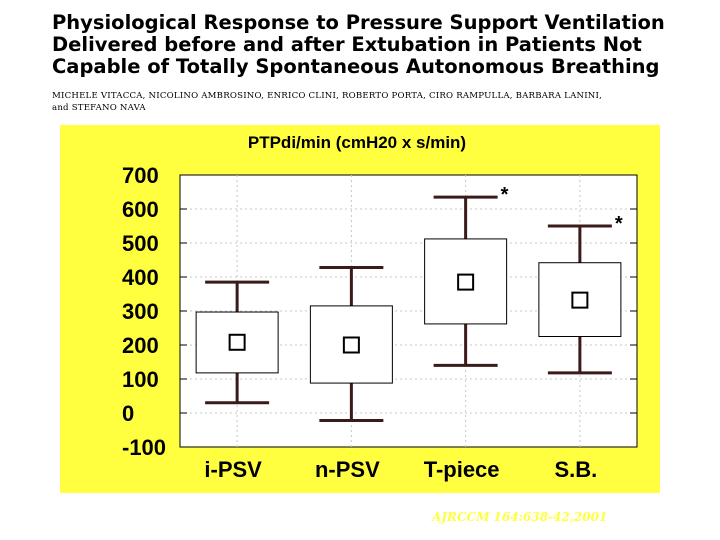 The width and height of the screenshot is (720, 540). I want to click on y-tick-label: 0, so click(128, 413).